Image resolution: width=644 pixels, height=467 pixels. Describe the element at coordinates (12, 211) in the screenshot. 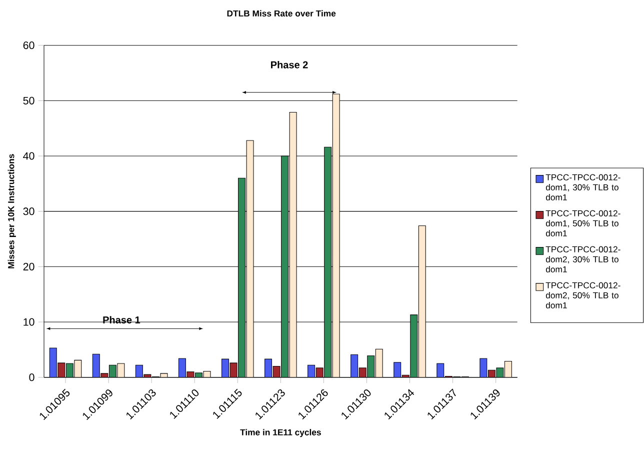

I see `y-axis-title: Misses per 10K Instructions` at that location.